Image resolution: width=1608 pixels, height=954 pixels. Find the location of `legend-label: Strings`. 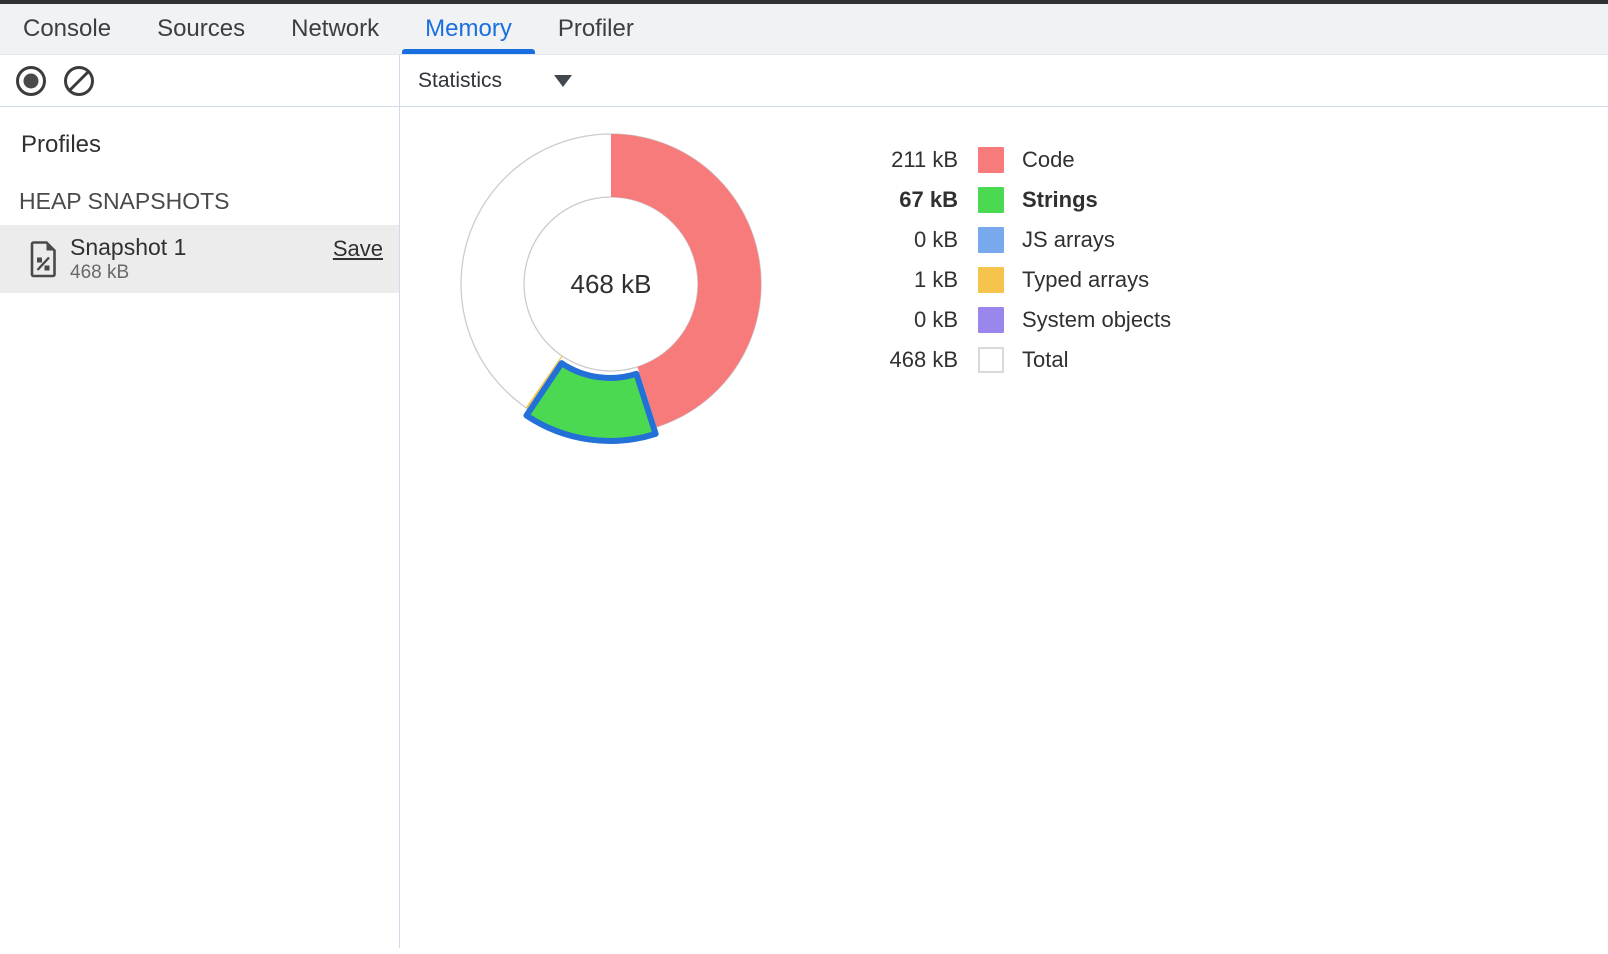

legend-label: Strings is located at coordinates (1060, 199).